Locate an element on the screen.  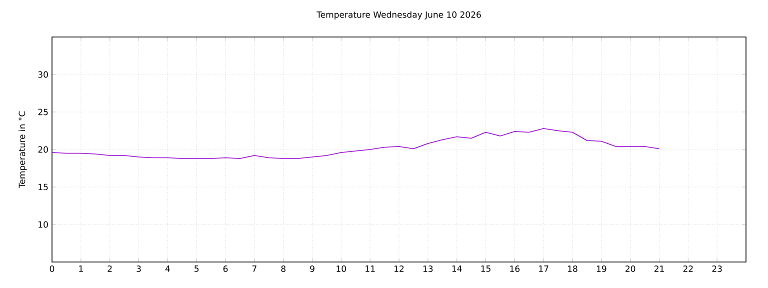
y-tick-label: 15 is located at coordinates (43, 187).